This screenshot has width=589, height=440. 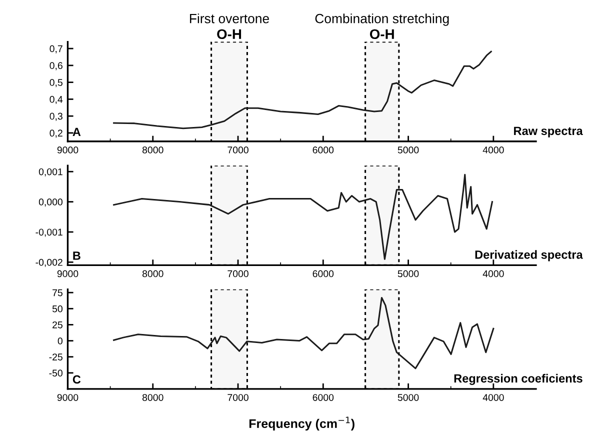 What do you see at coordinates (50, 172) in the screenshot?
I see `y-tick-label: 0,001` at bounding box center [50, 172].